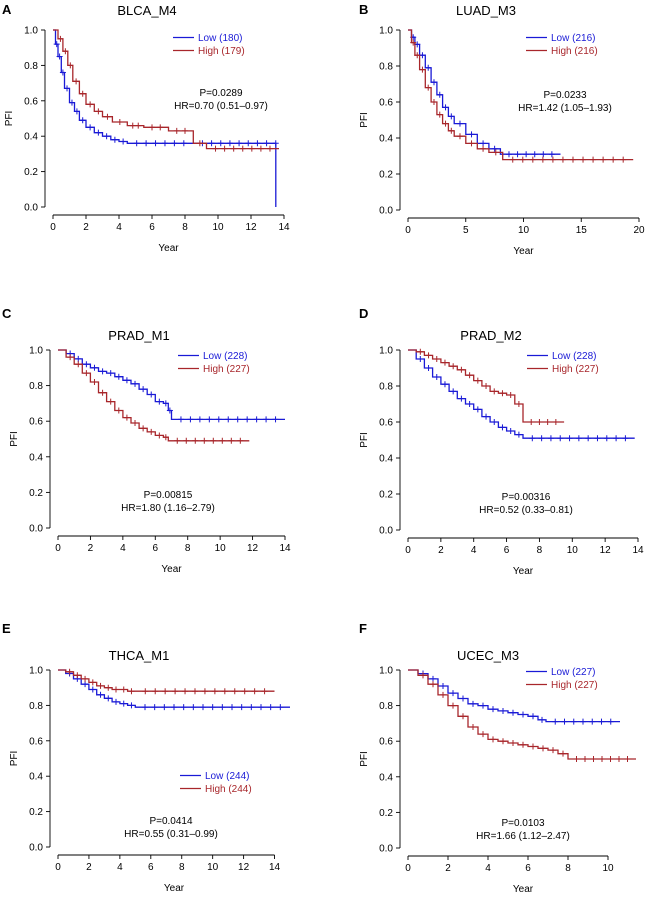  I want to click on x-tick-label: 12, so click(253, 548).